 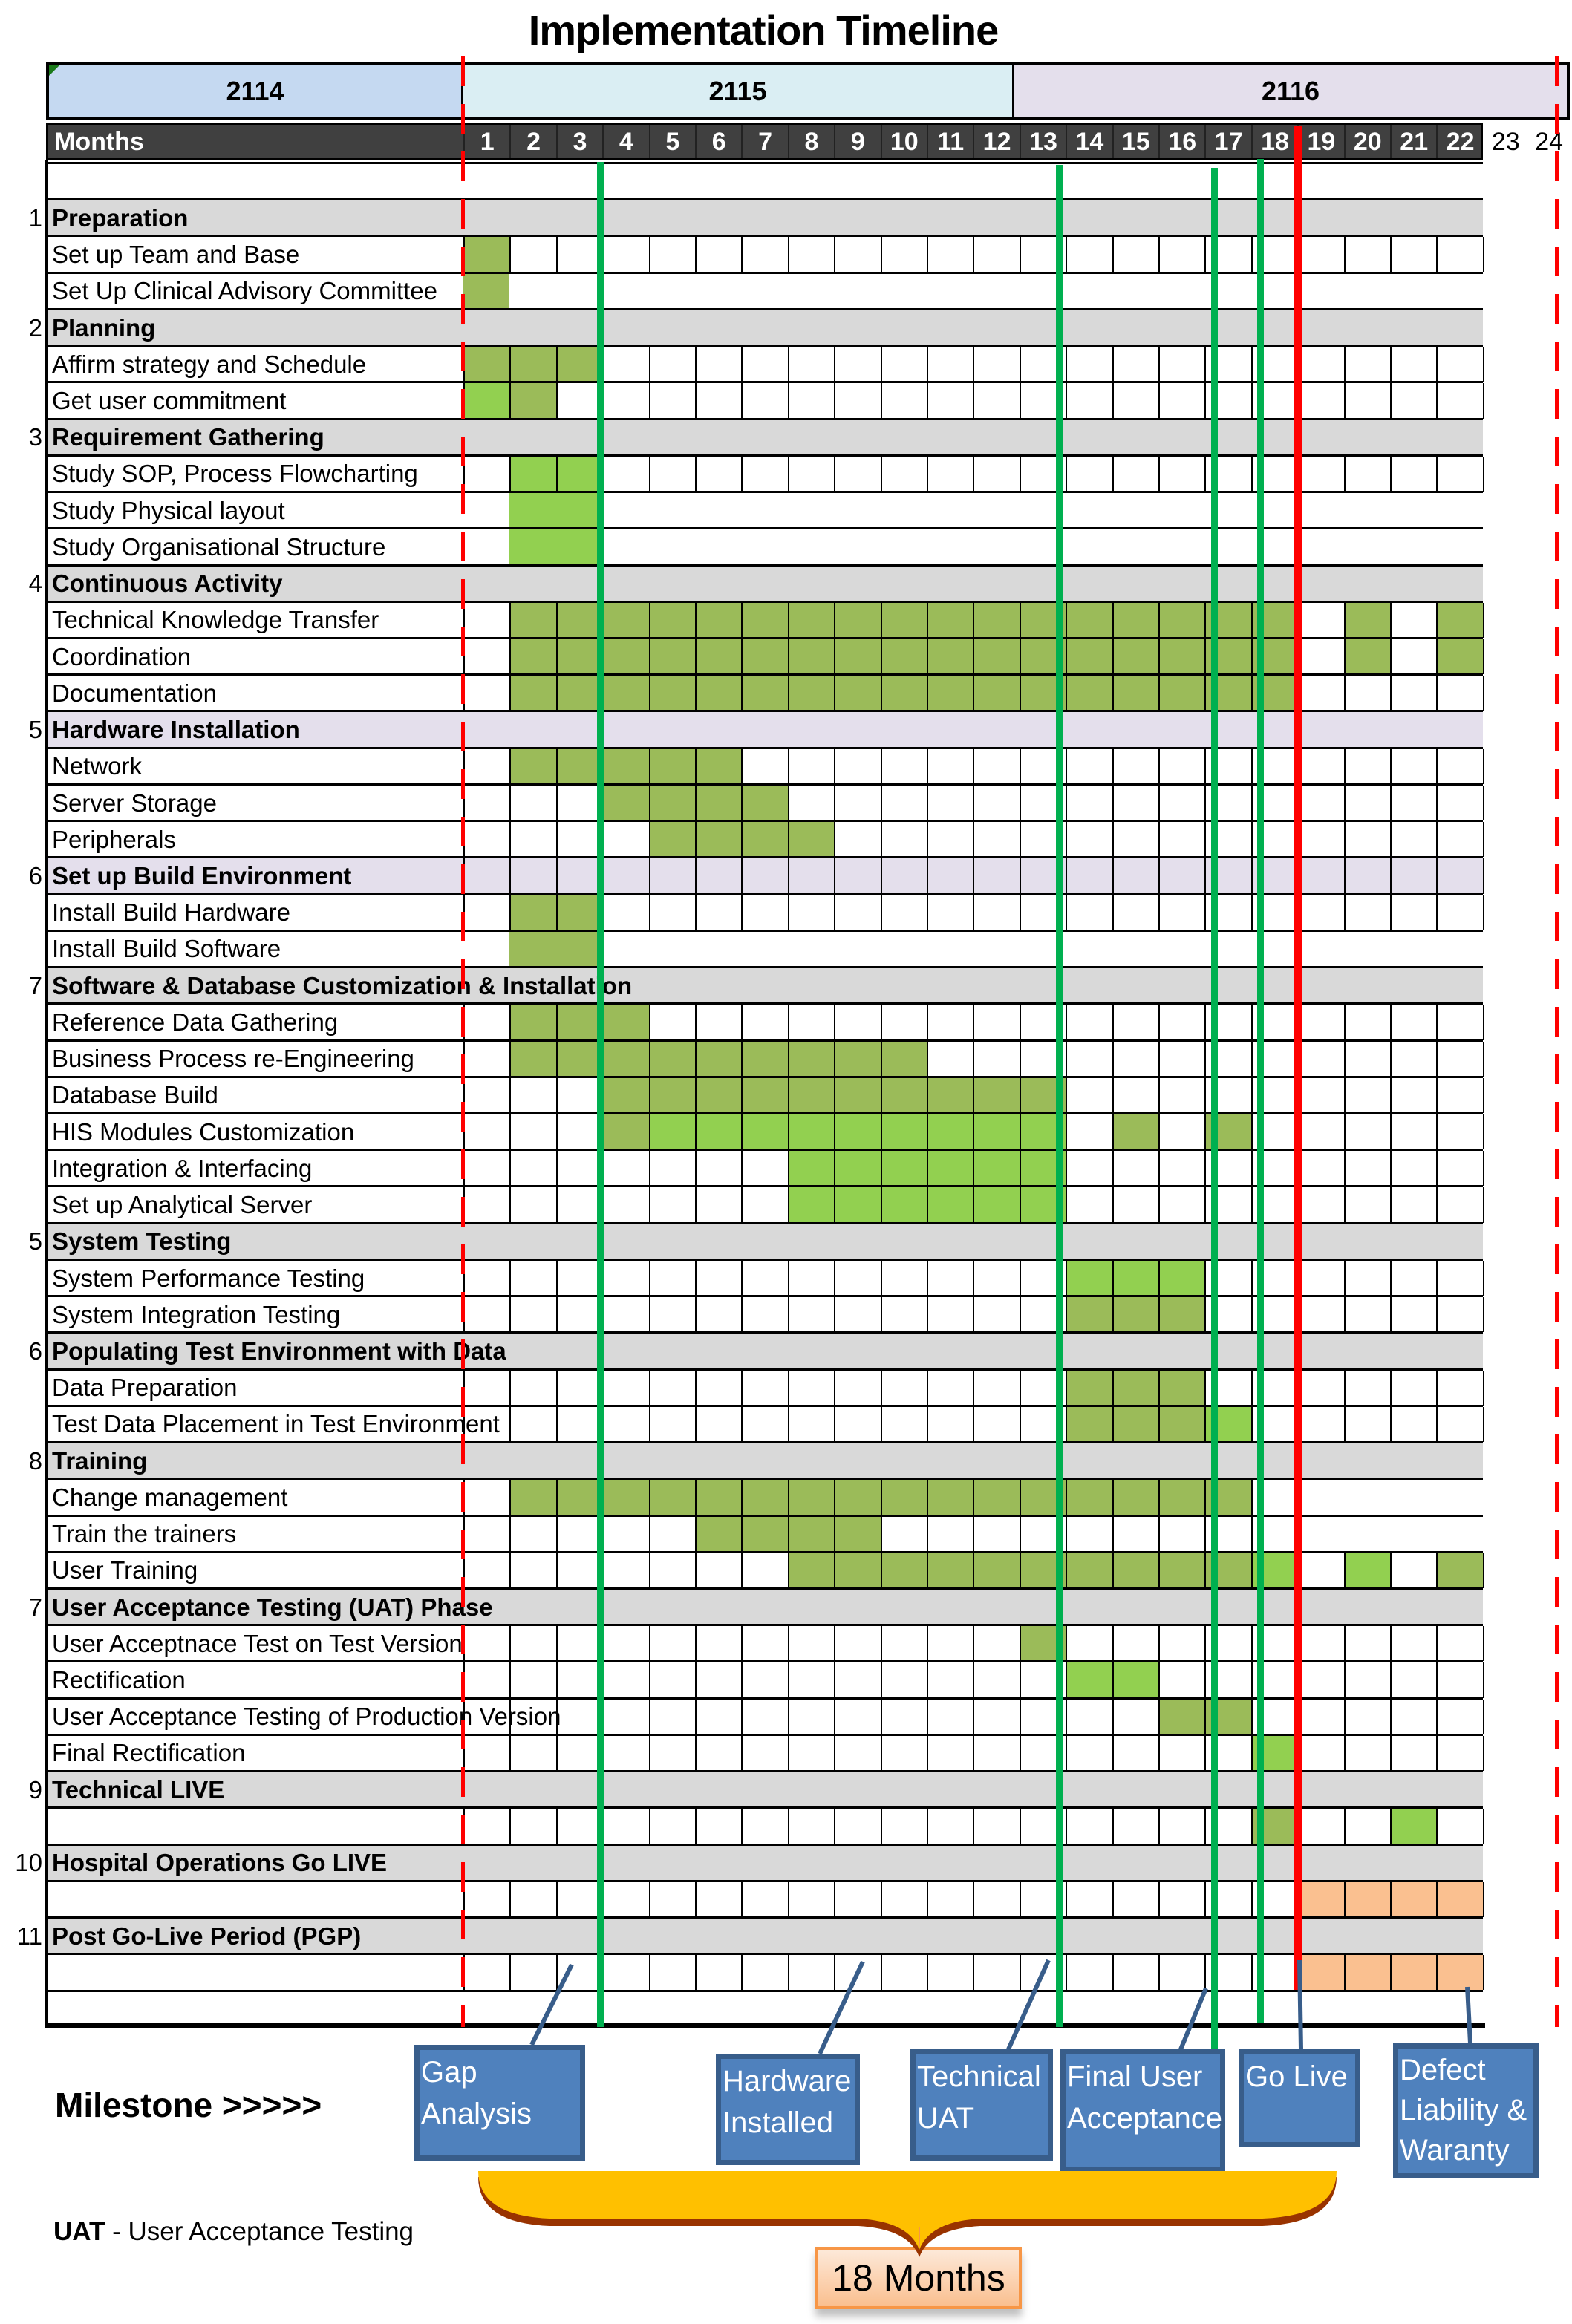 I want to click on section-label: Continuous Activity, so click(x=168, y=583).